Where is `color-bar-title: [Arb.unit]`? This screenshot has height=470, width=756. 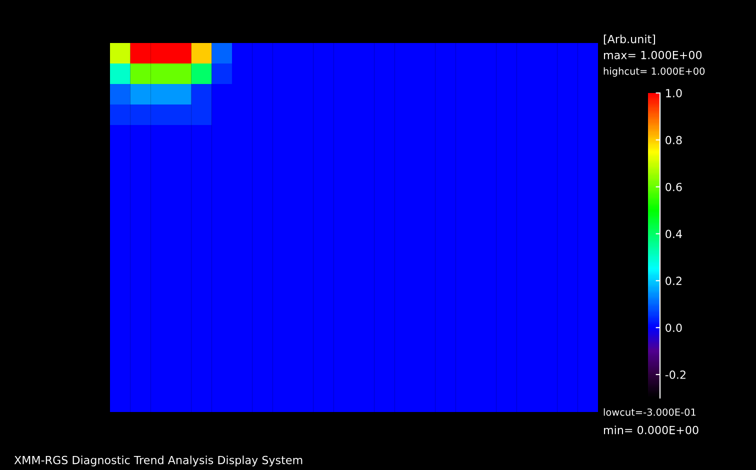
color-bar-title: [Arb.unit] is located at coordinates (629, 39).